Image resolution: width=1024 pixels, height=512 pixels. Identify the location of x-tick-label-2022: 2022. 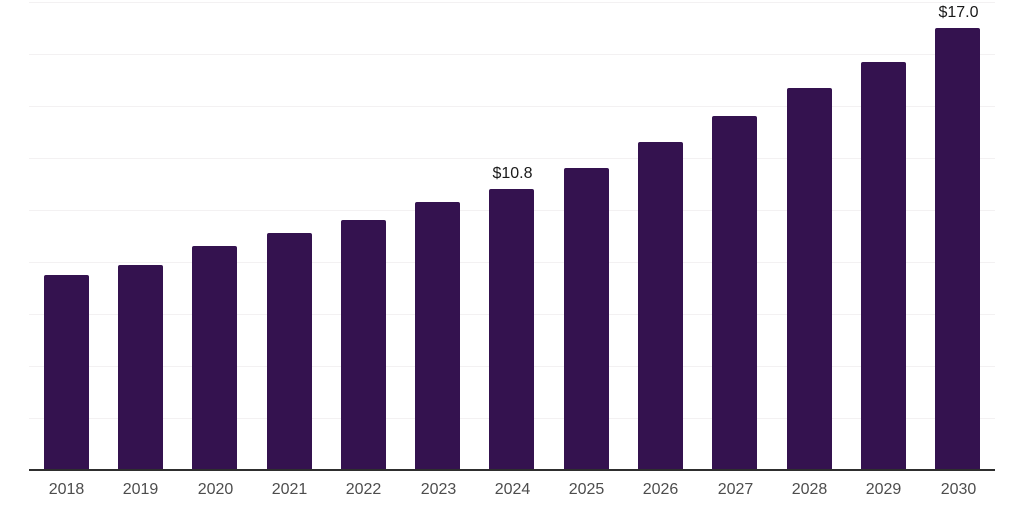
(363, 489).